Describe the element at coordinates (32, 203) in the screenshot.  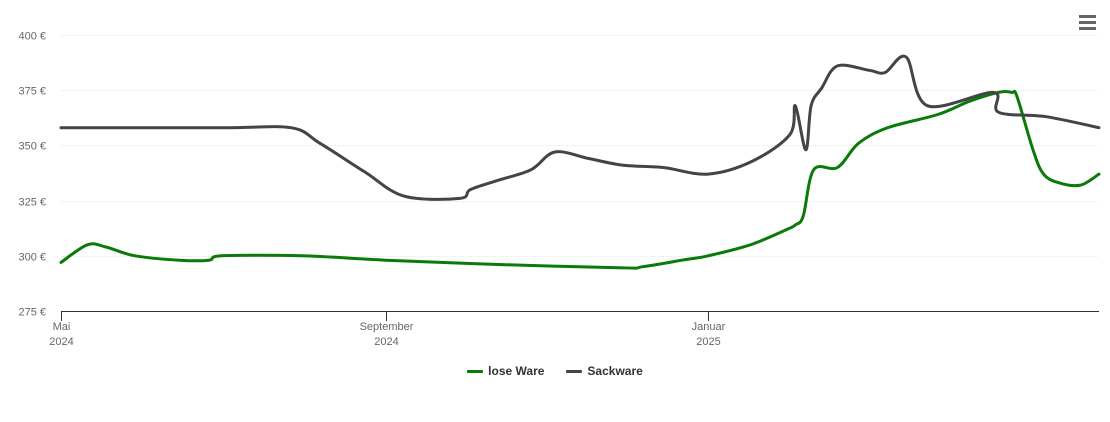
I see `y-tick-label: 325 €` at that location.